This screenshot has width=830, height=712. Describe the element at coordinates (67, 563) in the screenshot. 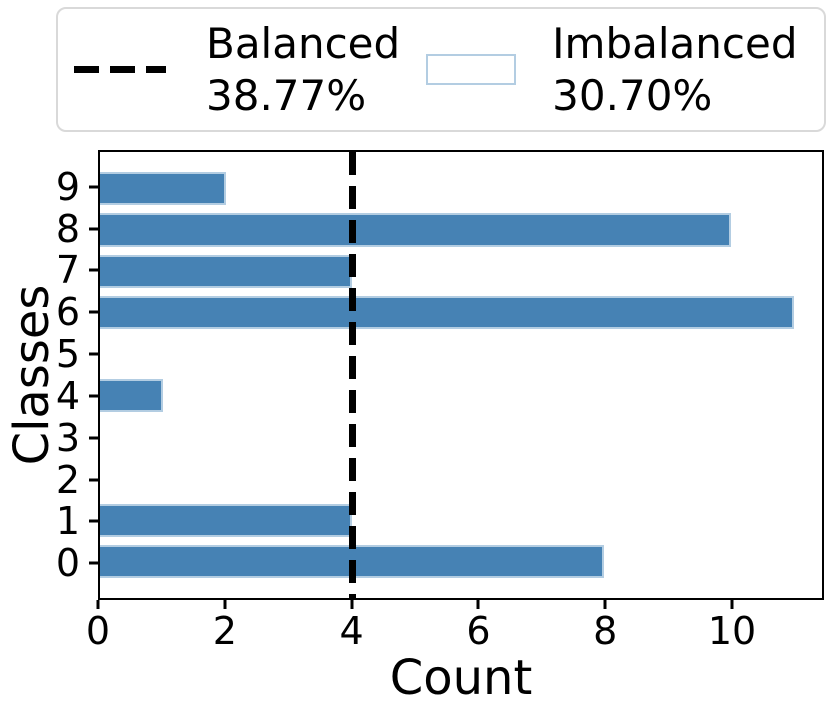

I see `y-tick-label-0: 0` at that location.